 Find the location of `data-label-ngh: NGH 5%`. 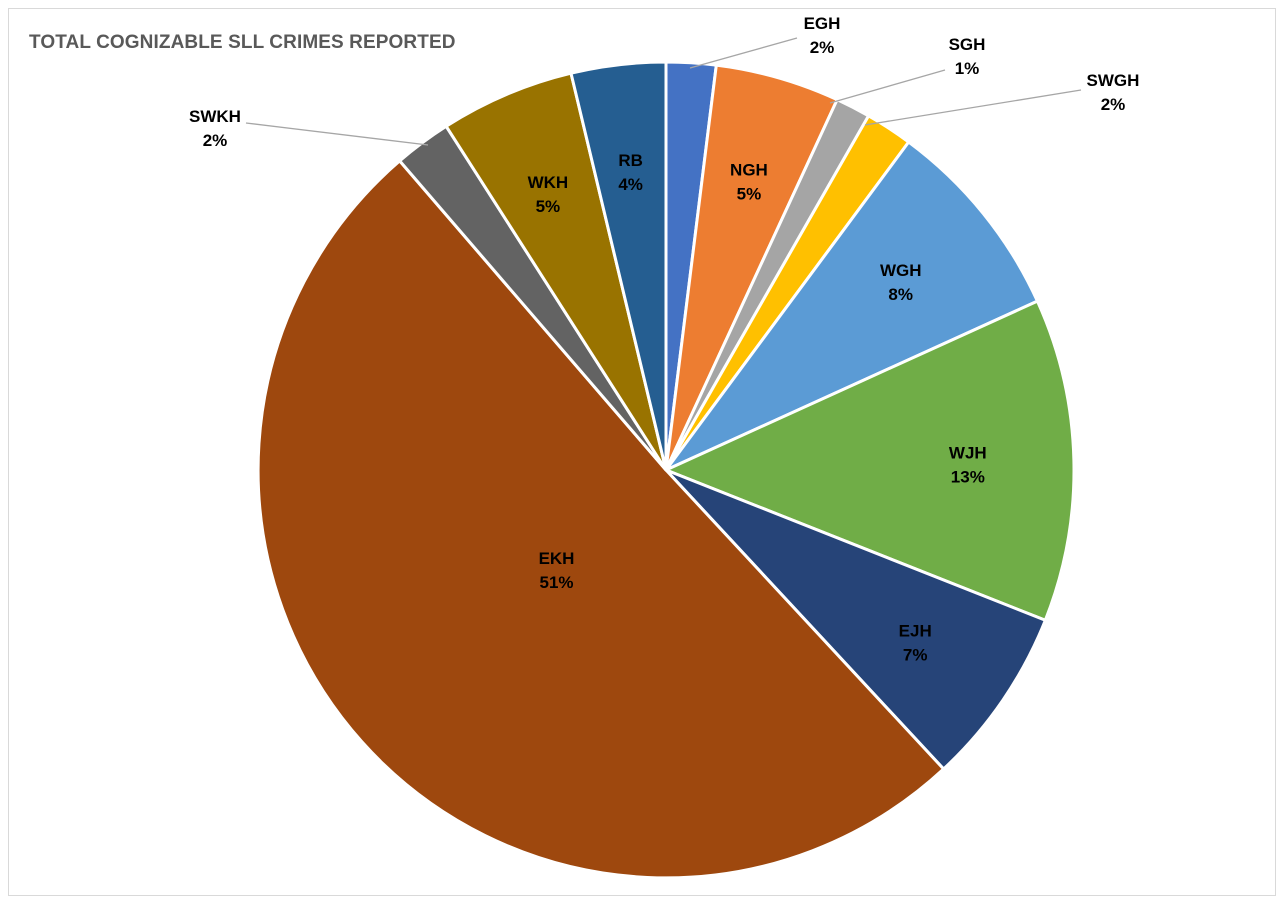

data-label-ngh: NGH 5% is located at coordinates (749, 182).